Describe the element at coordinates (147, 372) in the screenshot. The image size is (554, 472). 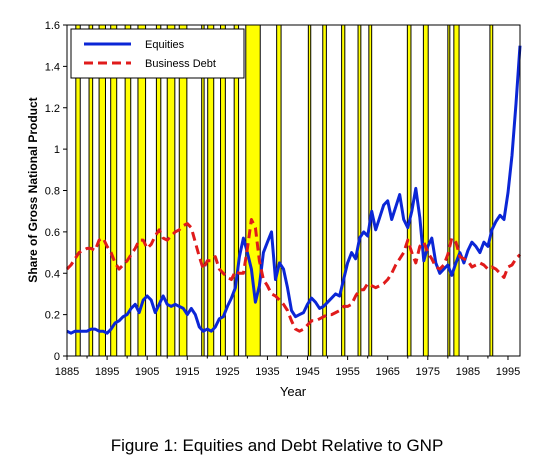
I see `x-tick-label: 1905` at that location.